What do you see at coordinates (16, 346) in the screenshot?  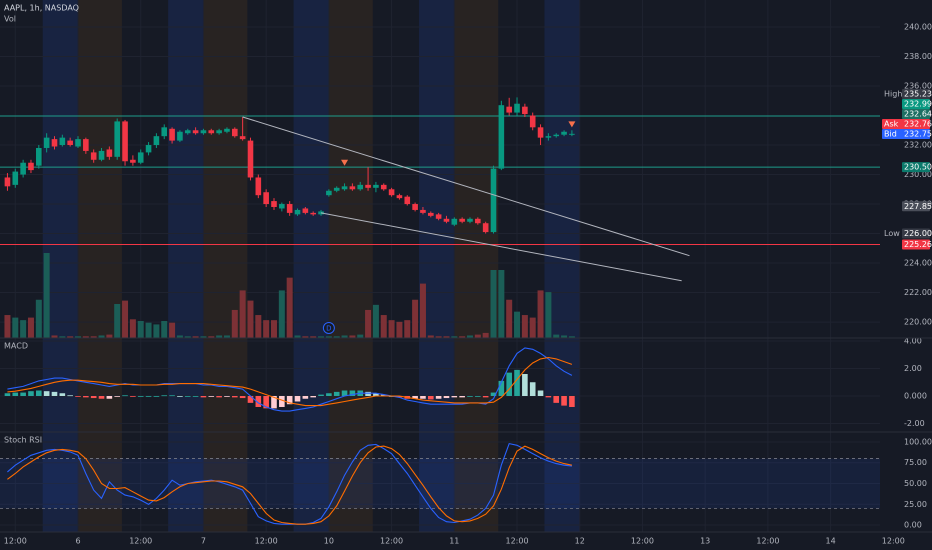 I see `pane-title: MACD` at bounding box center [16, 346].